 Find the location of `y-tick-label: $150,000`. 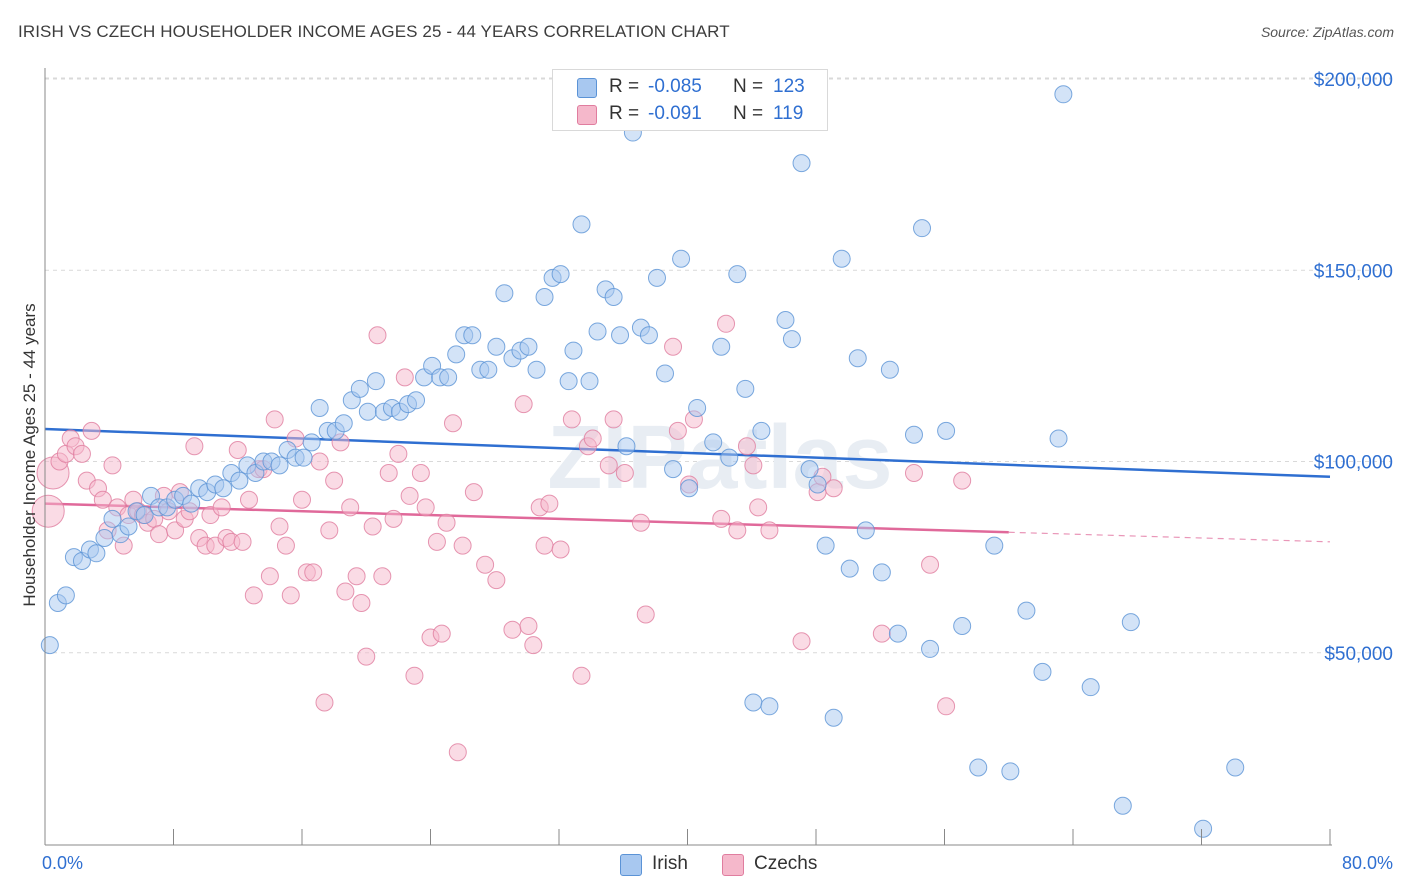

y-tick-label: $150,000 is located at coordinates (1353, 271).